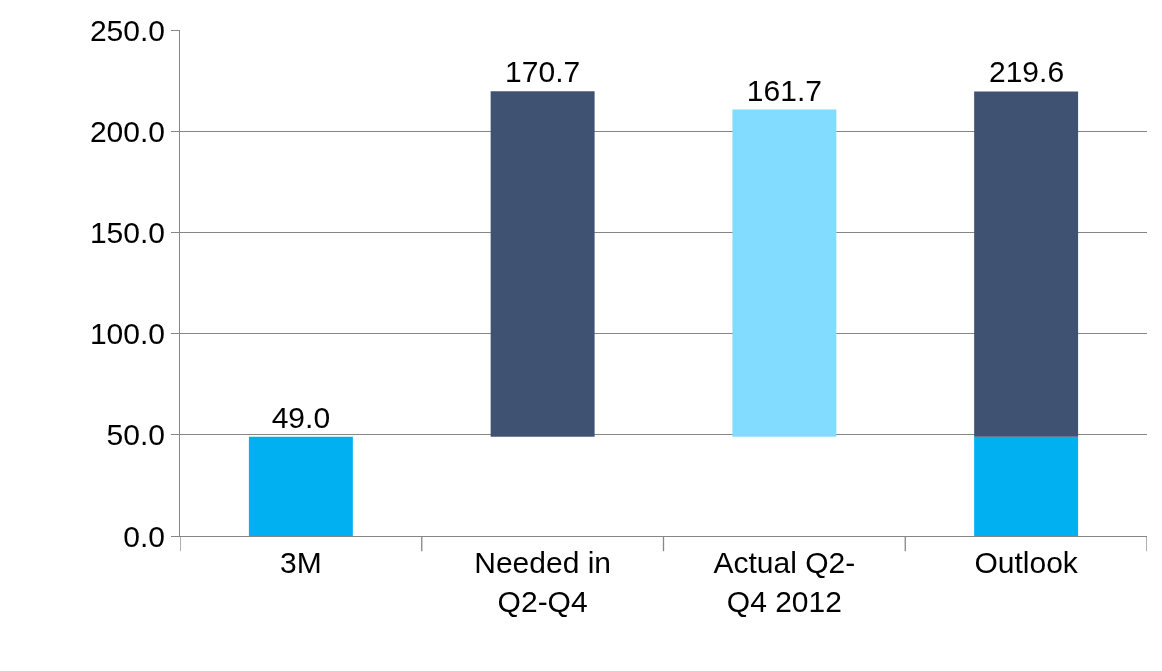 Image resolution: width=1162 pixels, height=671 pixels. What do you see at coordinates (127, 131) in the screenshot?
I see `y-tick-label: 200.0` at bounding box center [127, 131].